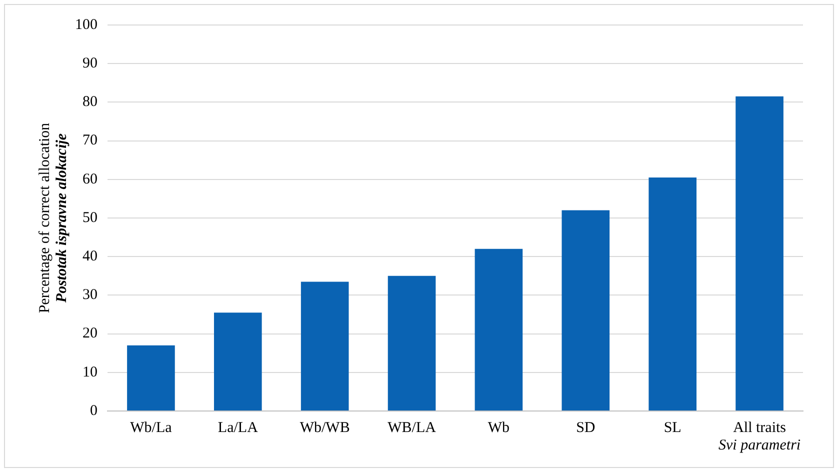 This screenshot has height=472, width=837. I want to click on y-tick-label: 40, so click(90, 256).